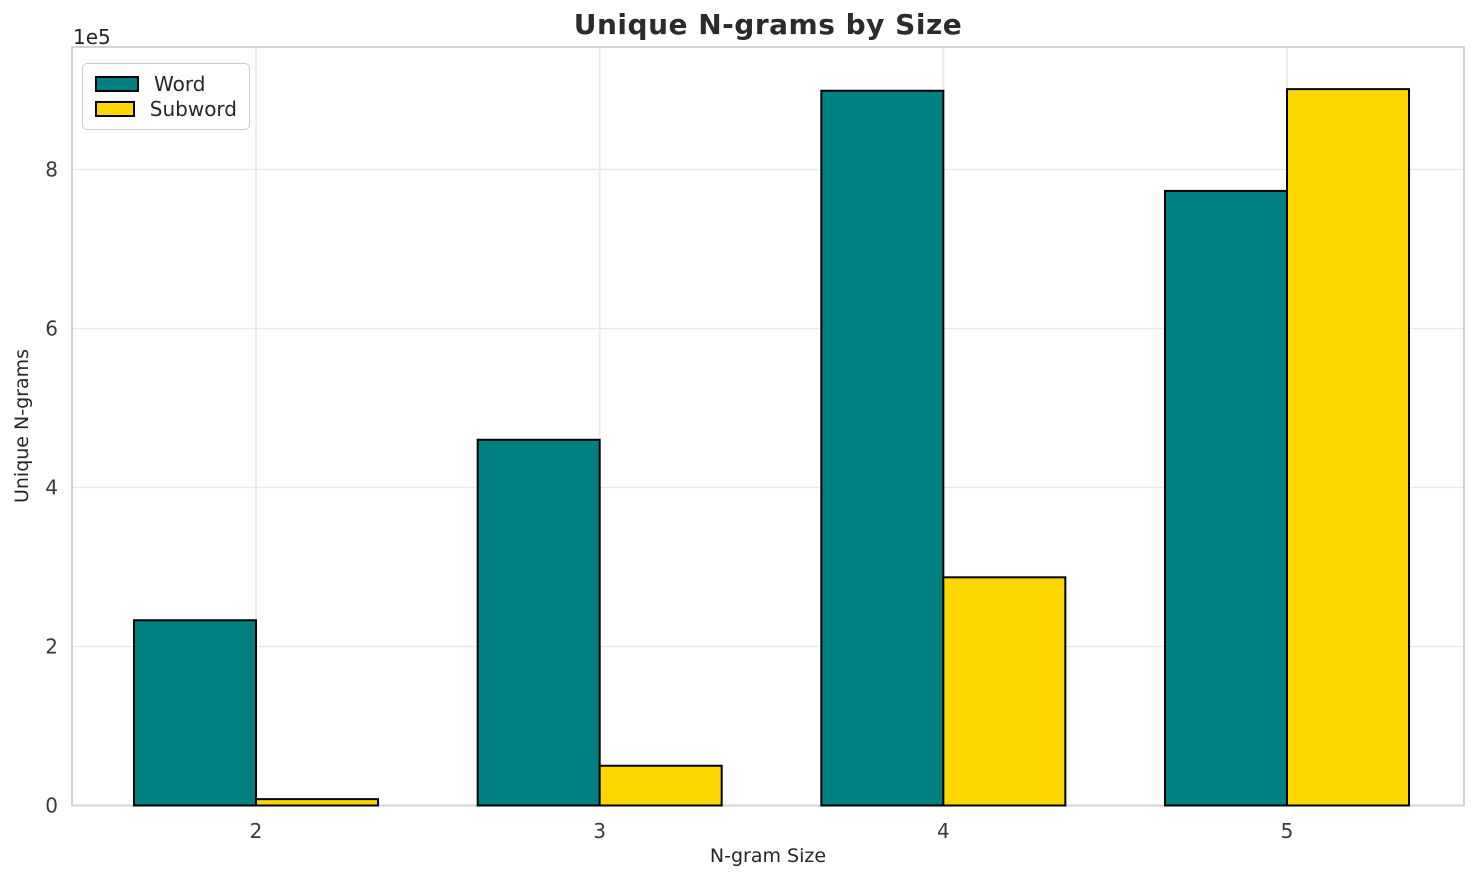 Image resolution: width=1484 pixels, height=885 pixels. Describe the element at coordinates (51, 487) in the screenshot. I see `y-tick-label: 4` at that location.